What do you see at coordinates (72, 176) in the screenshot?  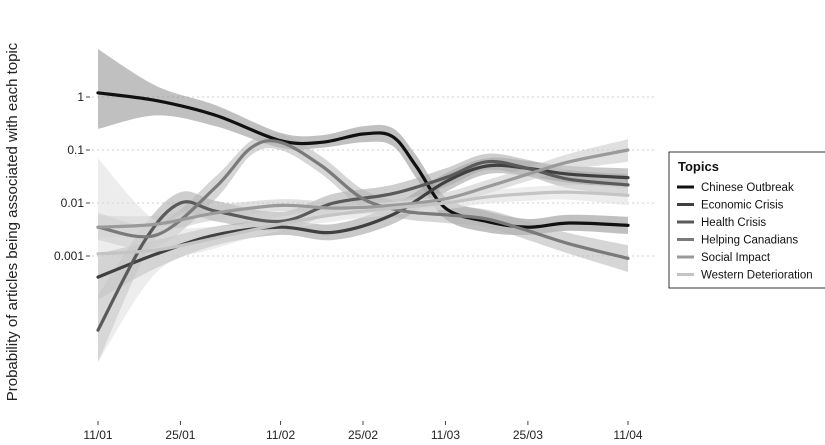 I see `y-axis-ticks: 1 0.1 0.01 0.001` at bounding box center [72, 176].